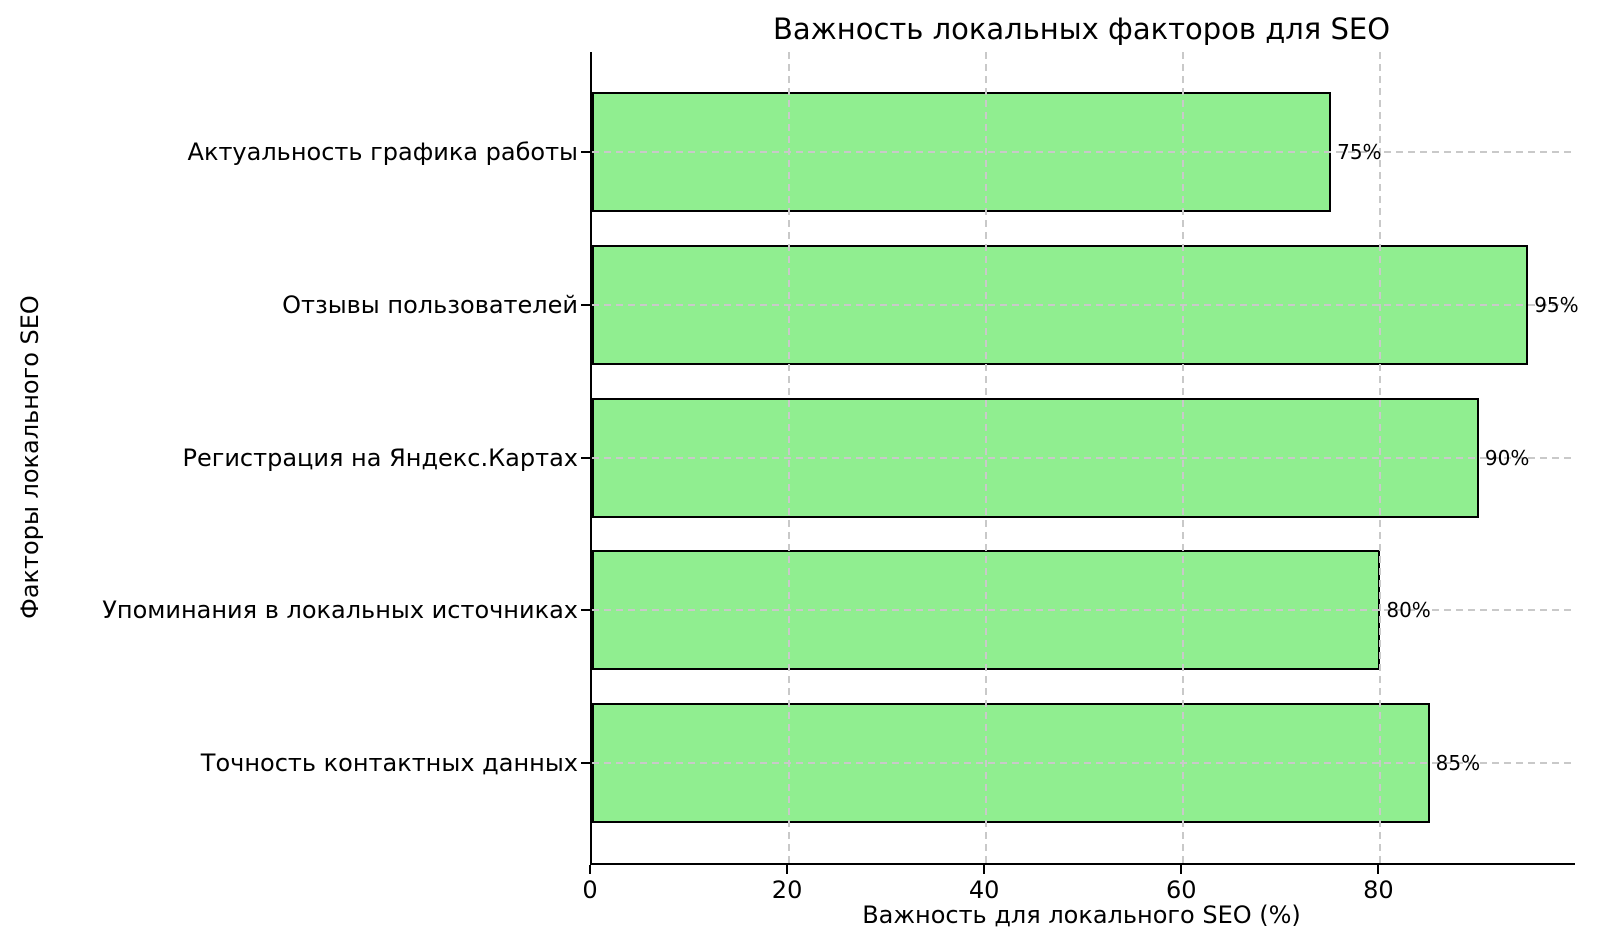 The image size is (1600, 948). Describe the element at coordinates (382, 152) in the screenshot. I see `category-label: Актуальность графика работы` at that location.